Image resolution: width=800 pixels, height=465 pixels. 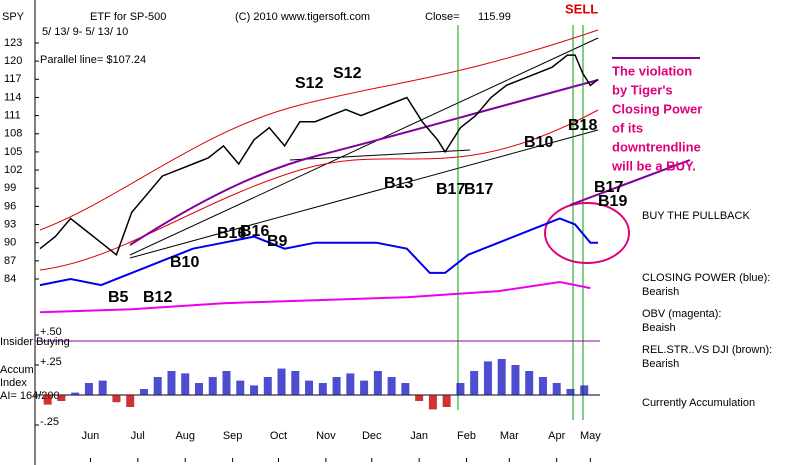 I want to click on note-line: by Tiger's, so click(x=642, y=89).